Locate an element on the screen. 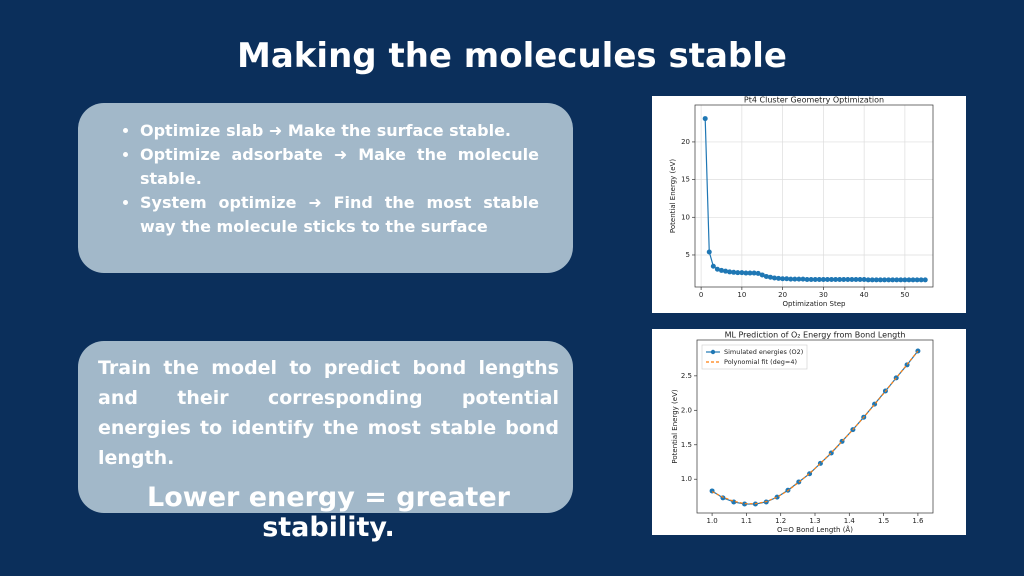  x-tick-label: 1.6 is located at coordinates (918, 521).